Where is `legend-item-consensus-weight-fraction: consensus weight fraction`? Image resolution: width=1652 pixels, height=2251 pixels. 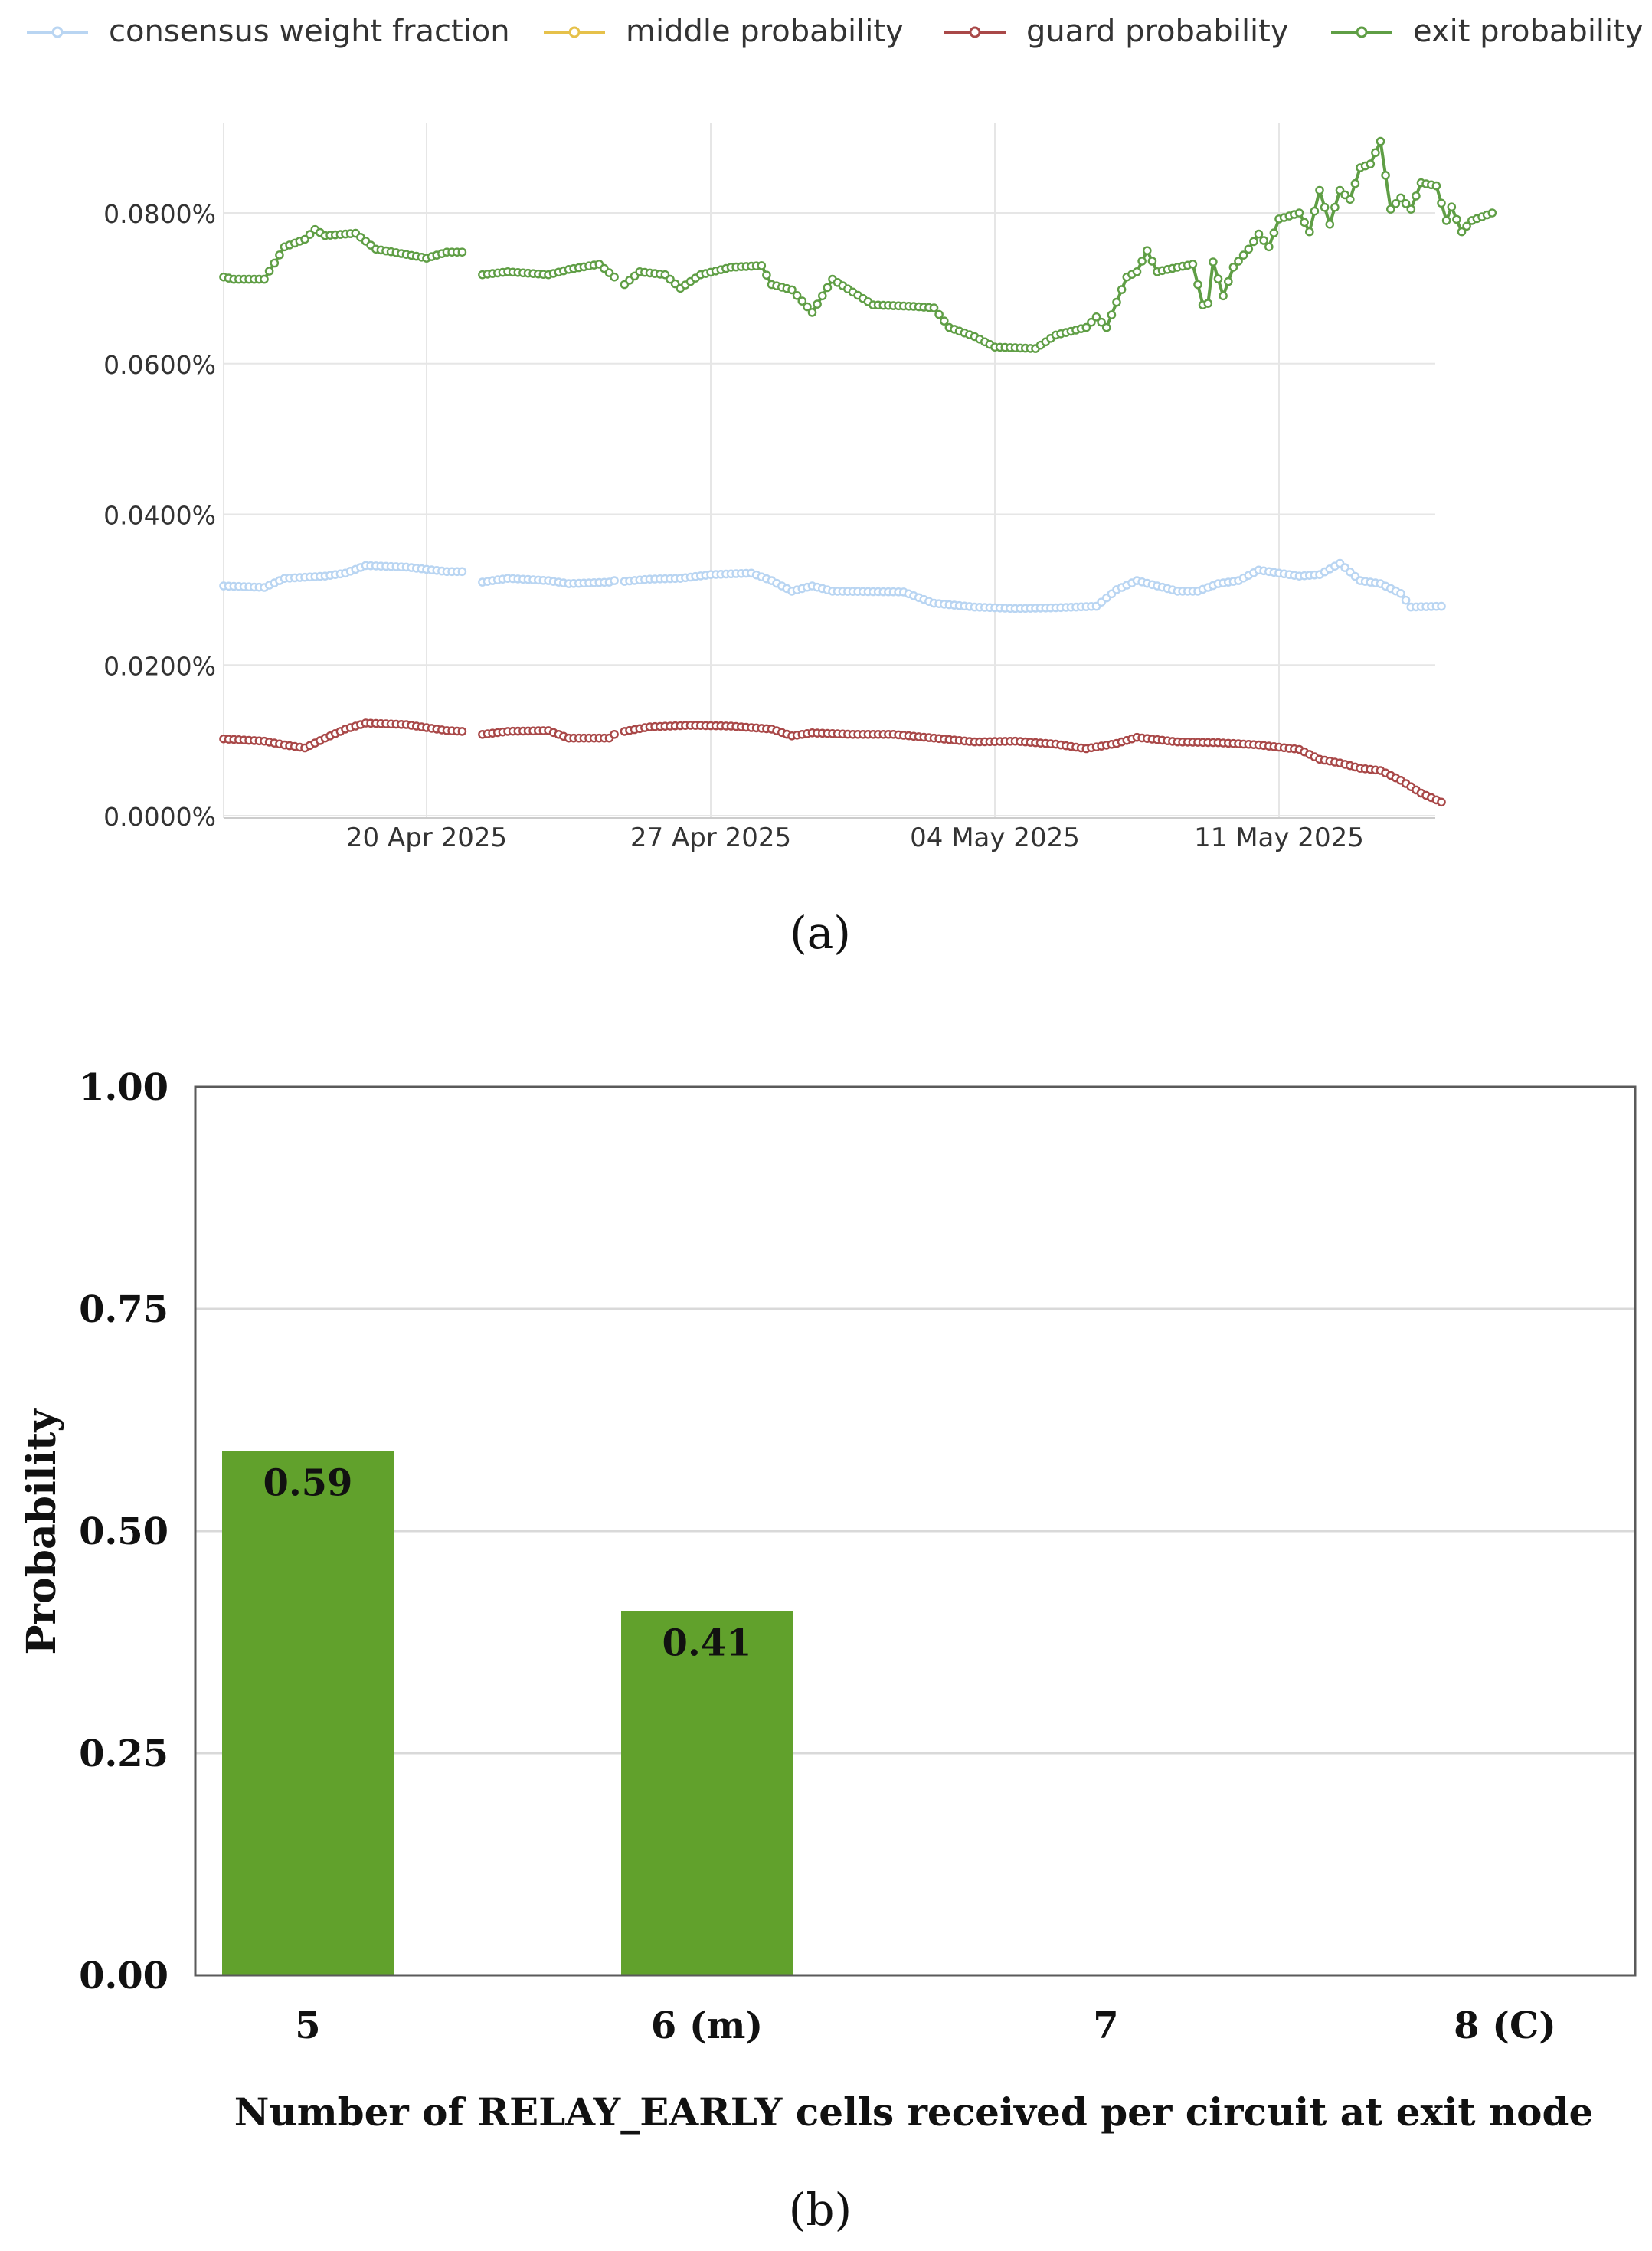
legend-item-consensus-weight-fraction: consensus weight fraction is located at coordinates (268, 31).